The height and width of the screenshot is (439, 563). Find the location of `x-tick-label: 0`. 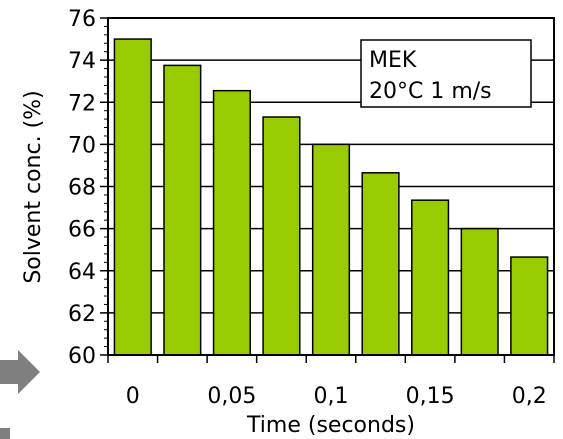

x-tick-label: 0 is located at coordinates (133, 396).